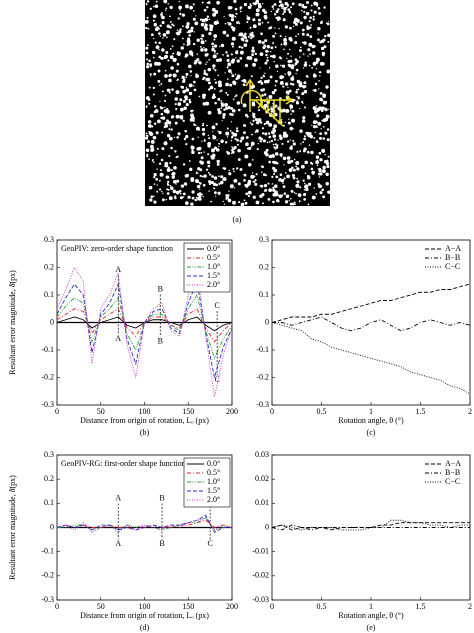 The image size is (474, 633). Describe the element at coordinates (101, 606) in the screenshot. I see `x-tick-label: 50` at that location.